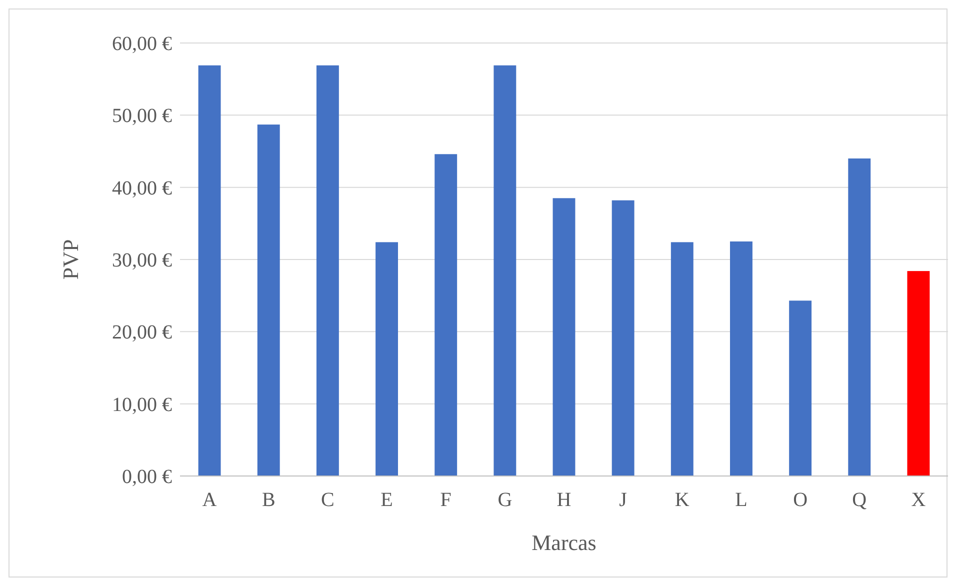  Describe the element at coordinates (505, 500) in the screenshot. I see `x-tick-label: G` at that location.